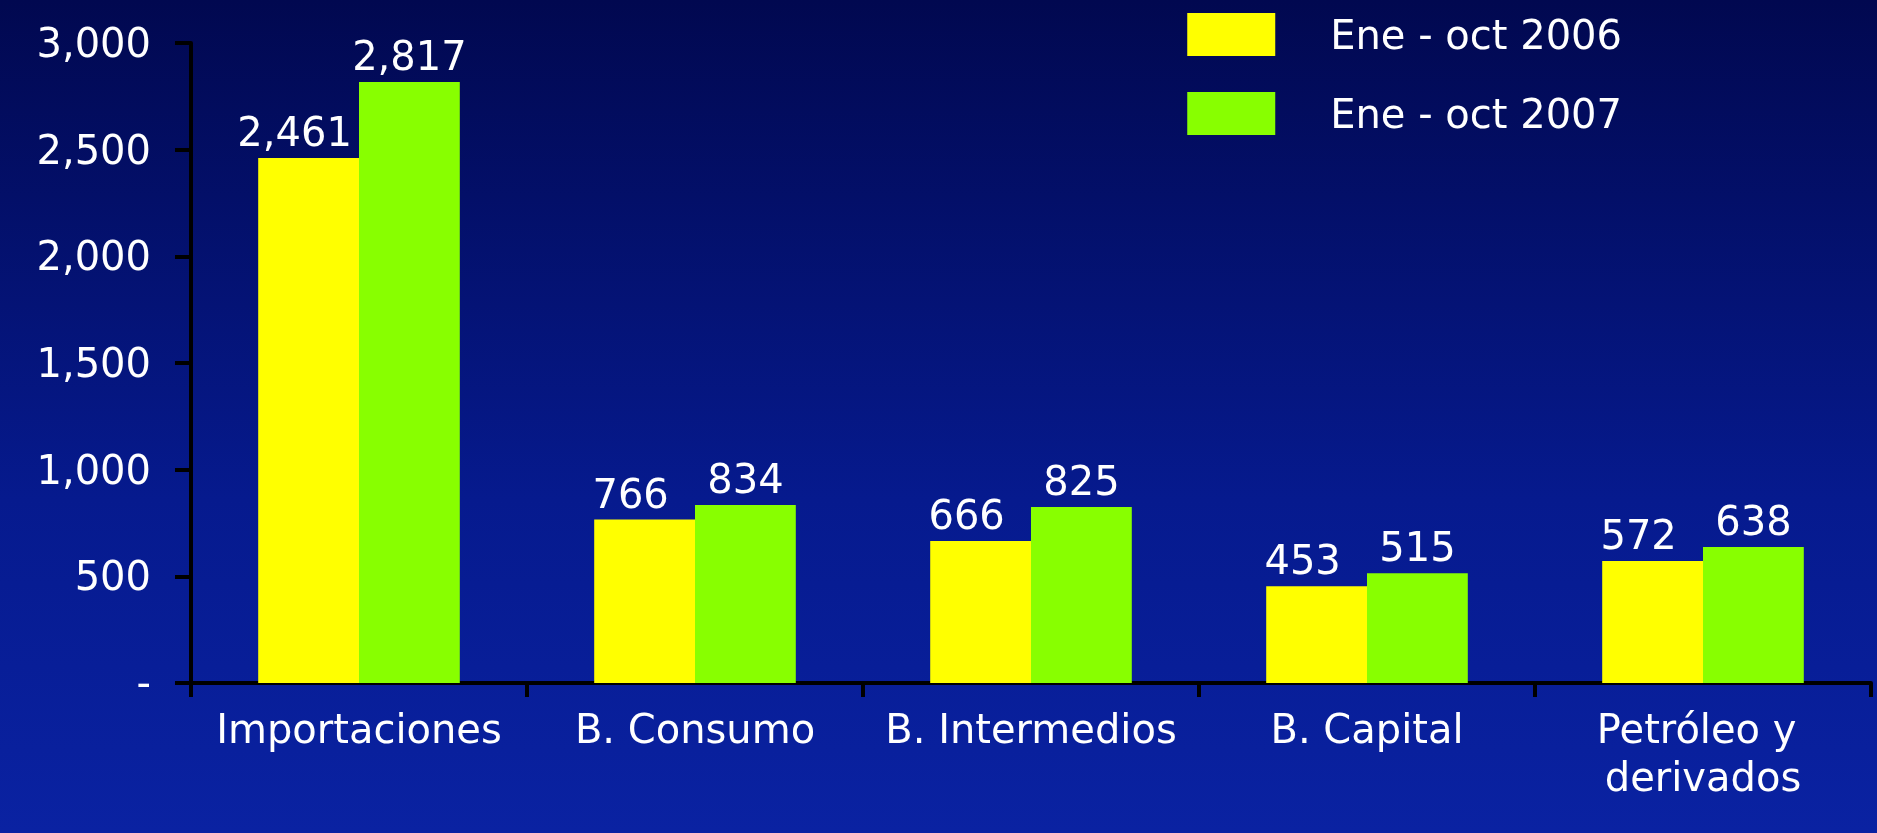  Describe the element at coordinates (1476, 113) in the screenshot. I see `legend-label: Ene - oct 2007` at that location.